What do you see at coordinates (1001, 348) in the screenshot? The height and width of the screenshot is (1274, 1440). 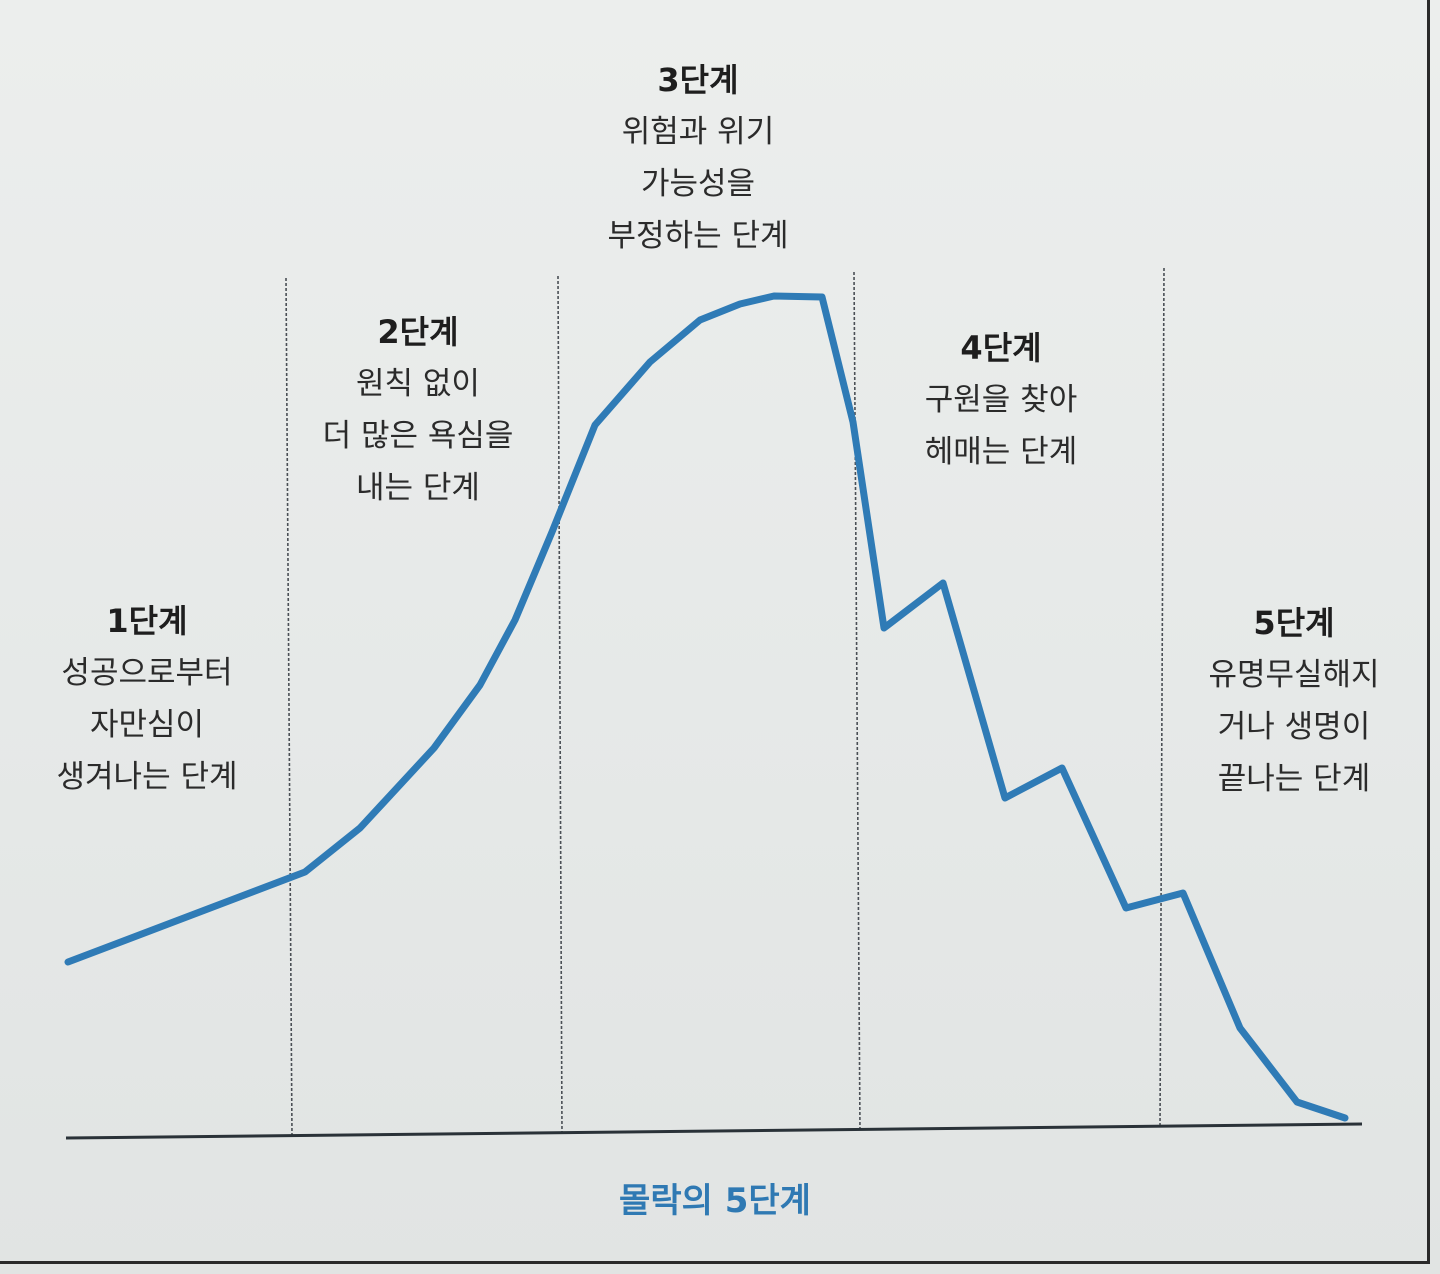 I see `stage-4-title: 4단계` at bounding box center [1001, 348].